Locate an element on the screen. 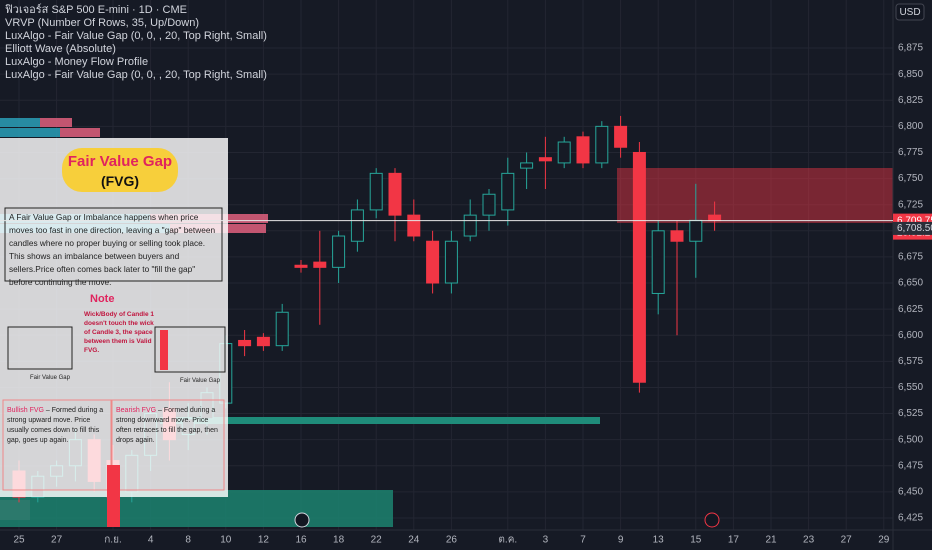 Image resolution: width=932 pixels, height=550 pixels. indicator-label: VRVP (Number Of Rows, 35, Up/Down) is located at coordinates (102, 23).